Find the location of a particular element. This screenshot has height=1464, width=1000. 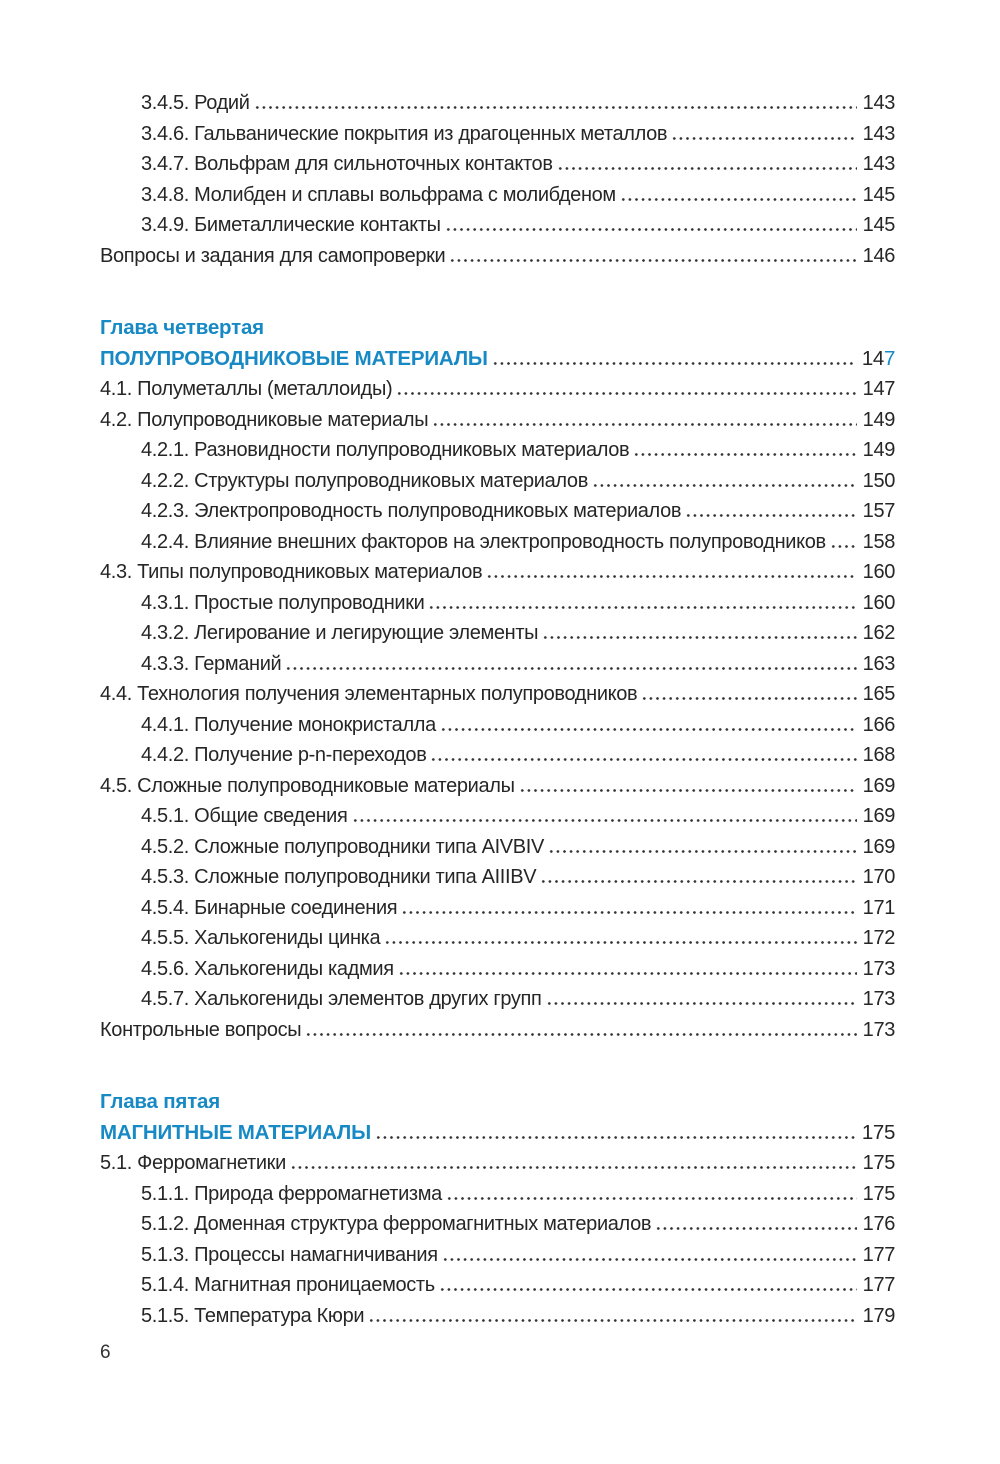

chapter-page-main: 175 is located at coordinates (878, 1132).